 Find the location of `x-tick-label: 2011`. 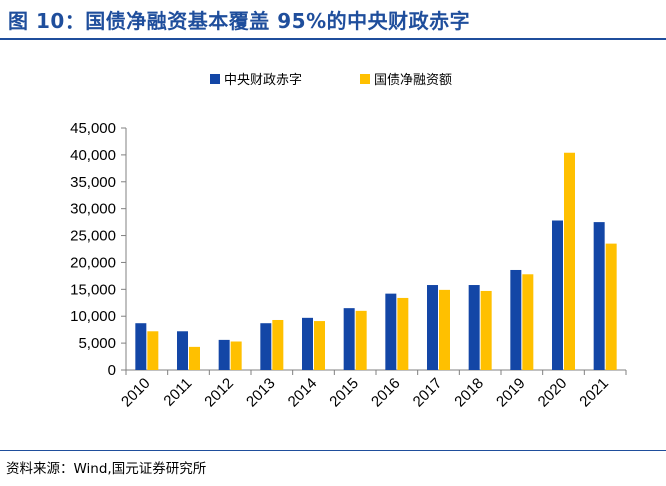

x-tick-label: 2011 is located at coordinates (177, 392).